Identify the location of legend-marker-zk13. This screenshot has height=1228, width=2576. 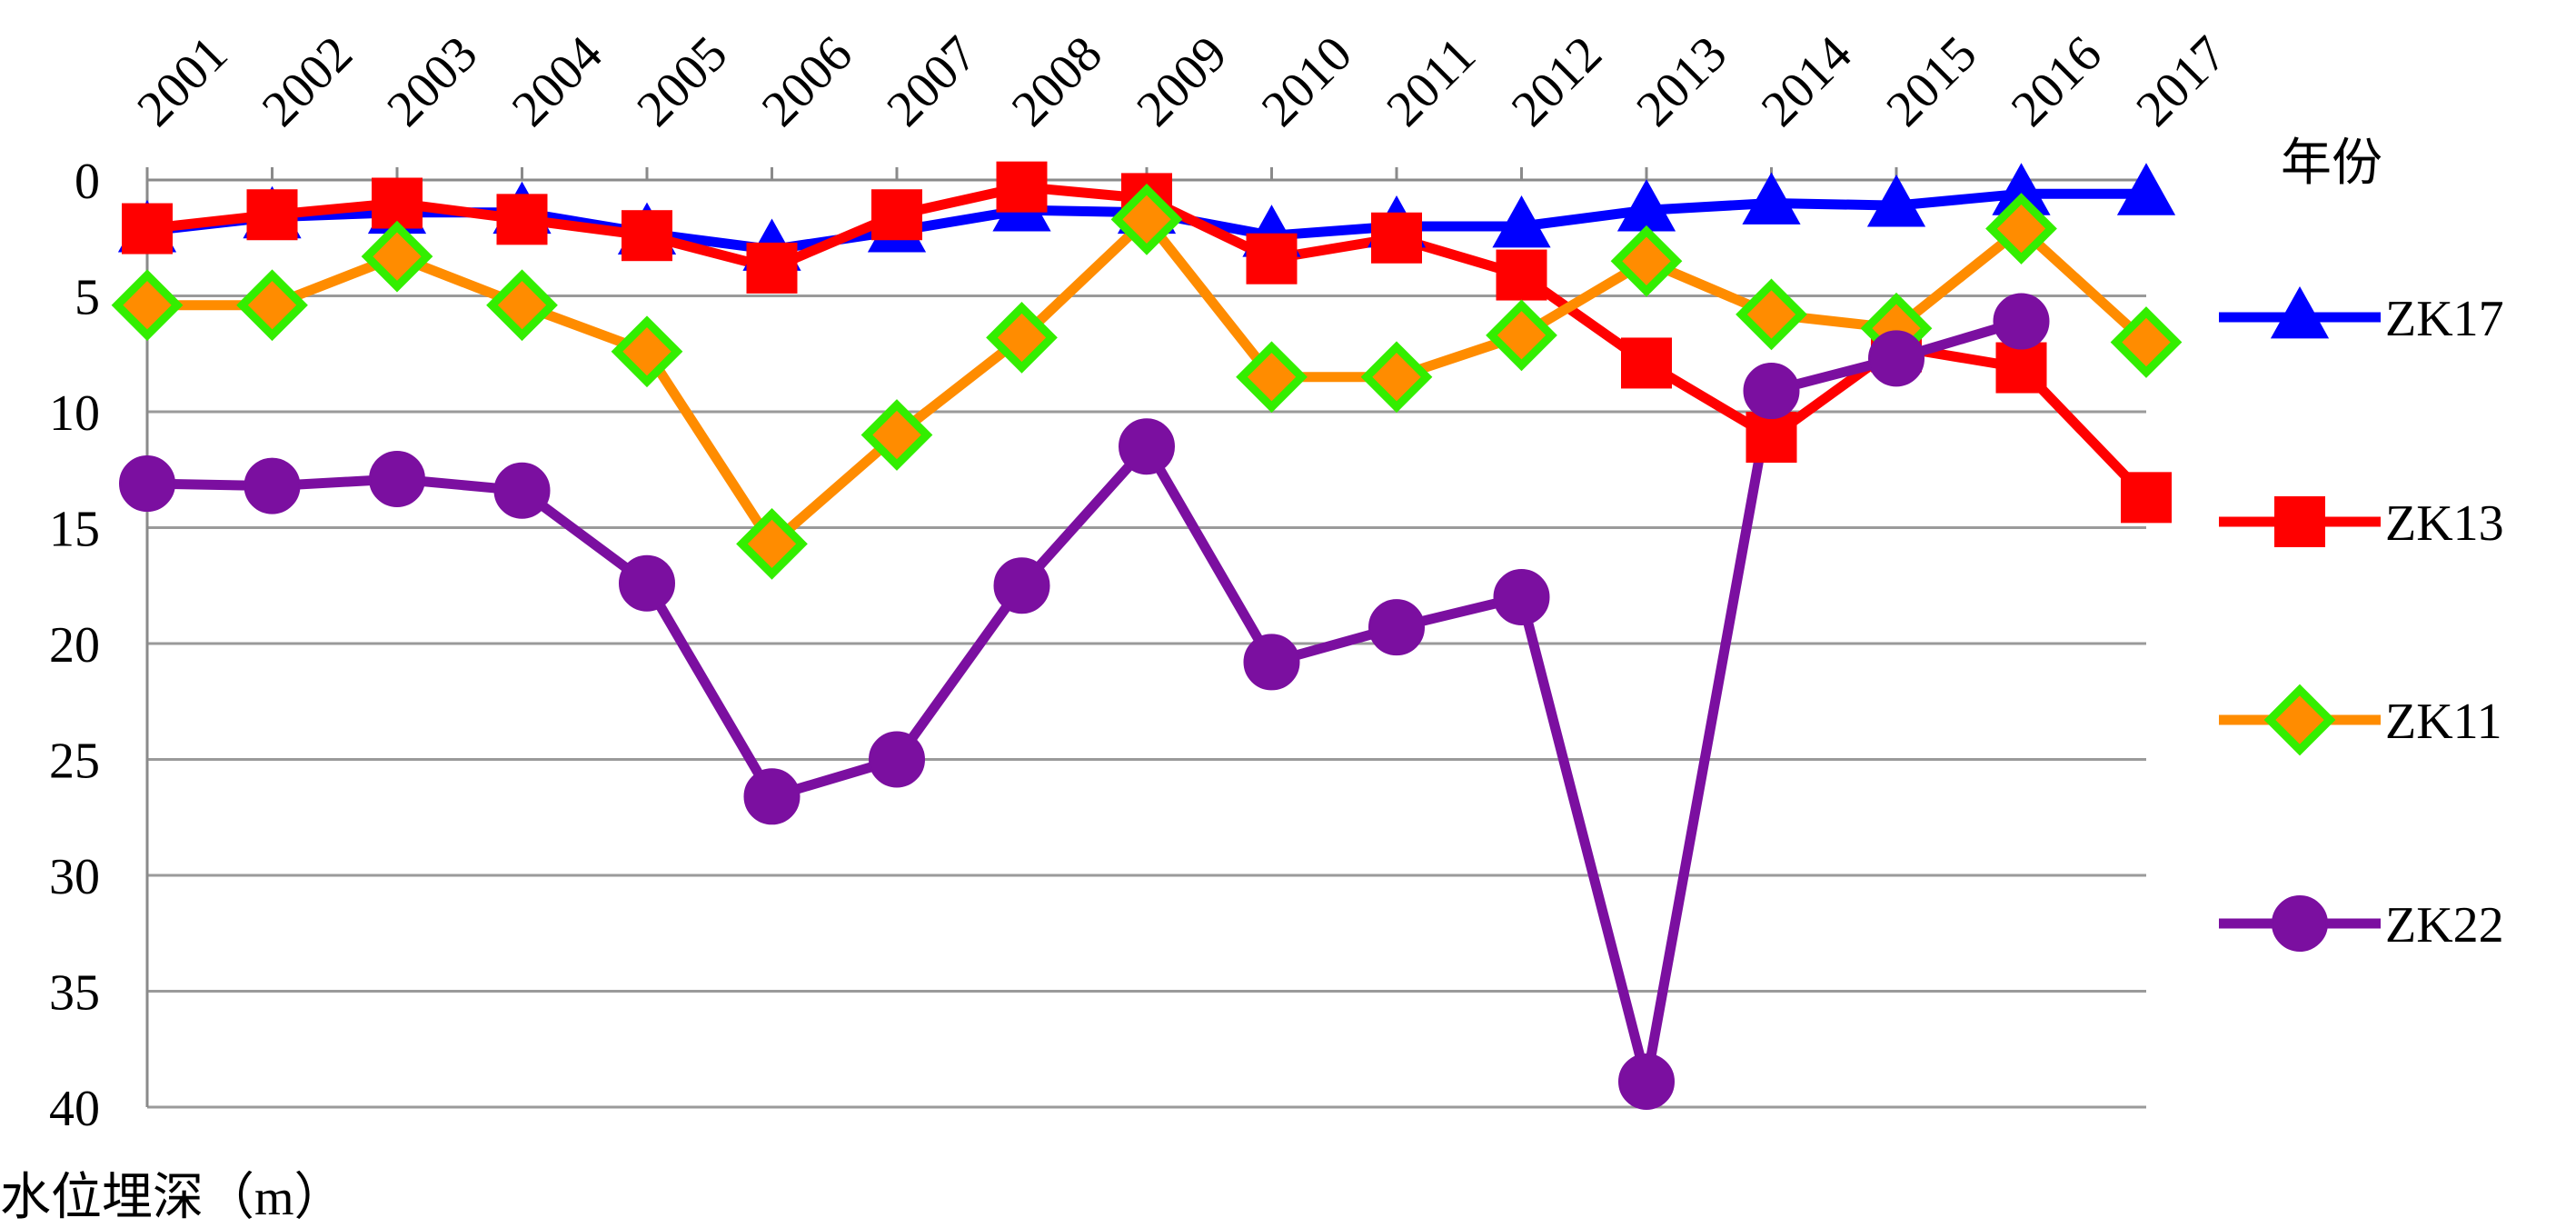
(2299, 521).